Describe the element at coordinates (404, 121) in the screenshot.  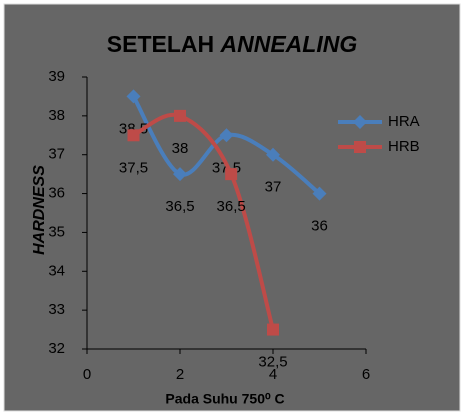
I see `legend-label: HRA` at that location.